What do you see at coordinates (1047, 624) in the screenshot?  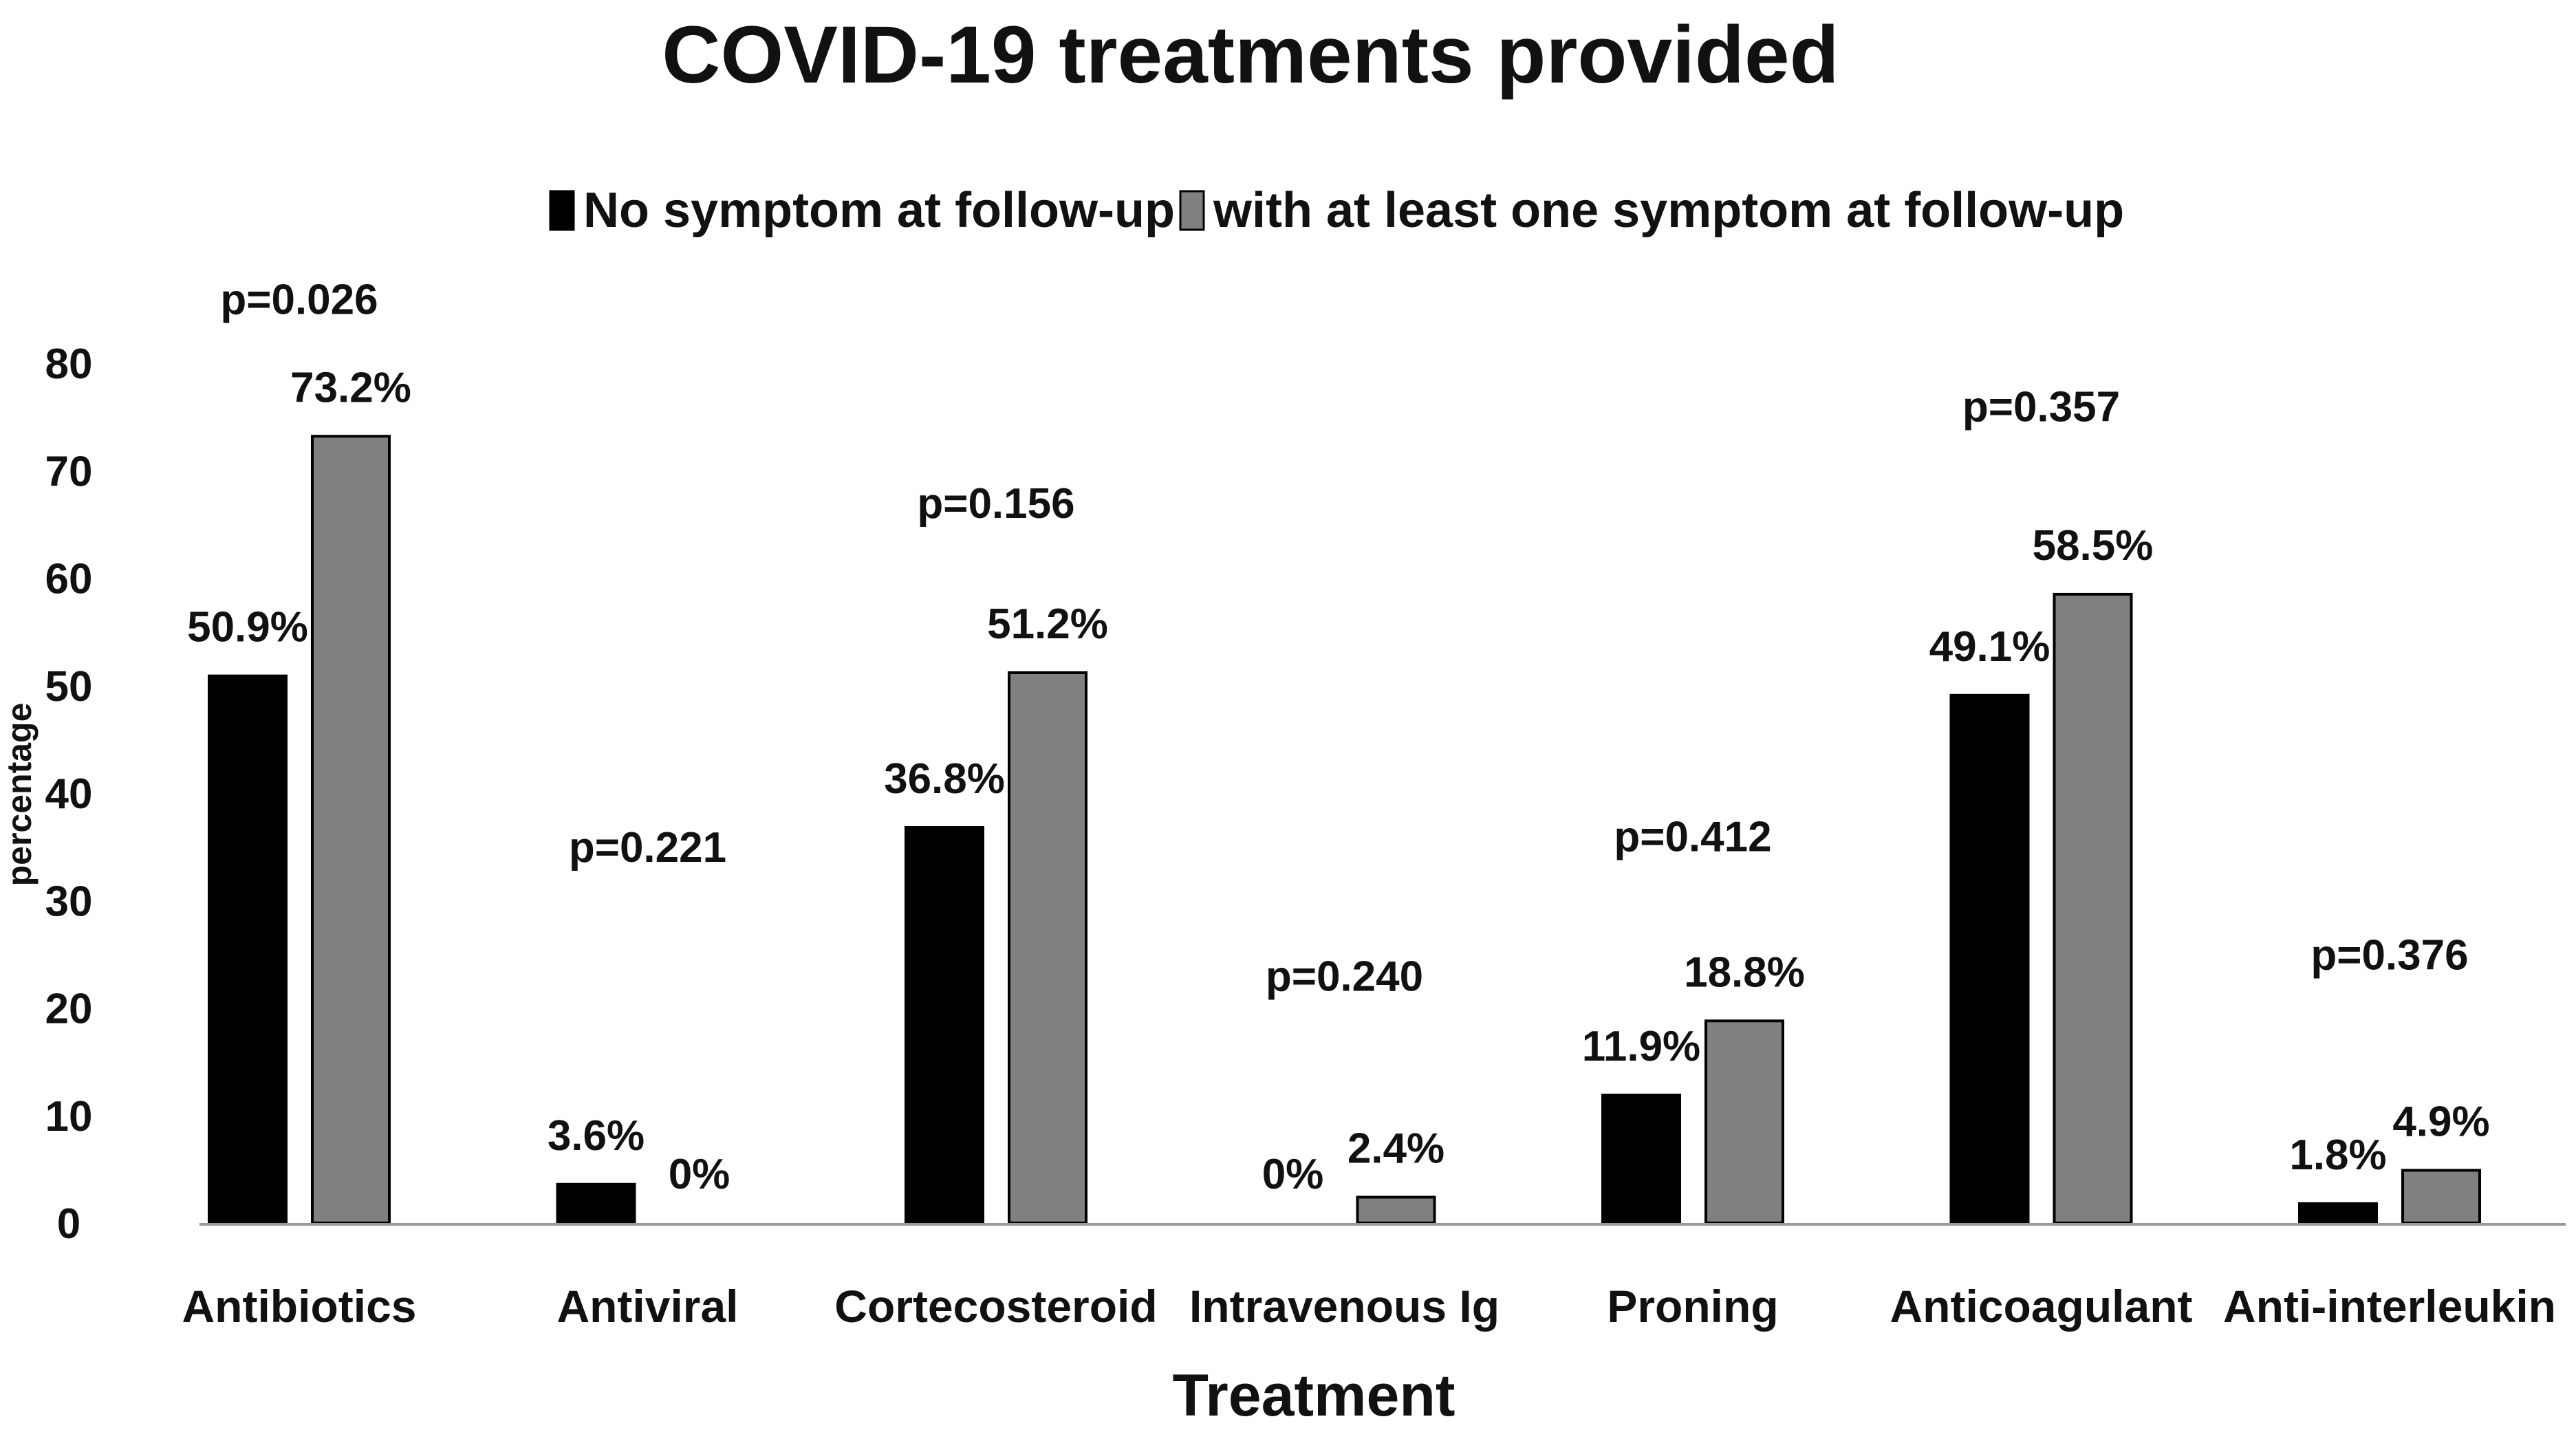 I see `data-label: 51.2%` at bounding box center [1047, 624].